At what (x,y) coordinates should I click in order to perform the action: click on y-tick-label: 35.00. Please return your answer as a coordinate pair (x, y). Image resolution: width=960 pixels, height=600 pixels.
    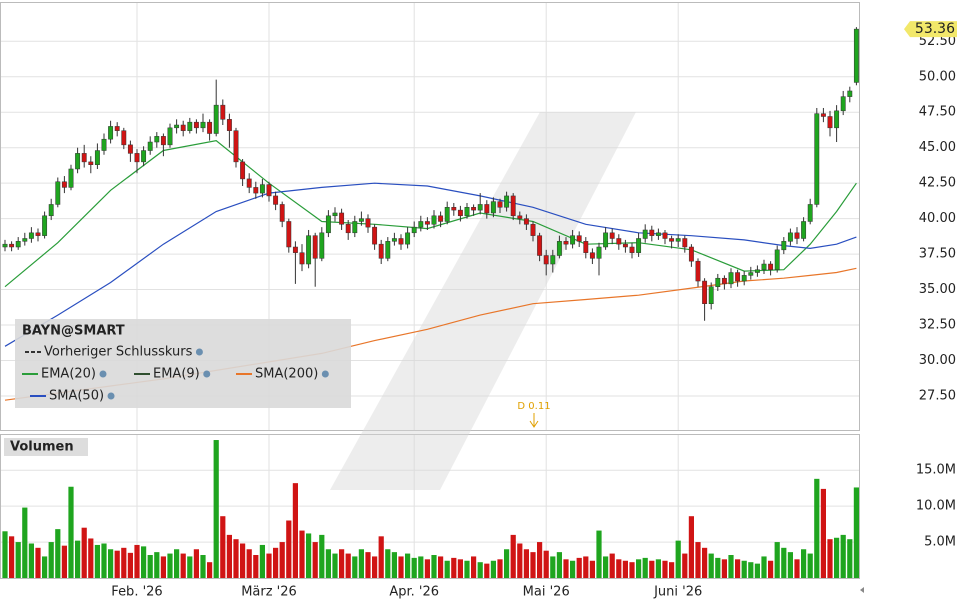
    Looking at the image, I should click on (937, 289).